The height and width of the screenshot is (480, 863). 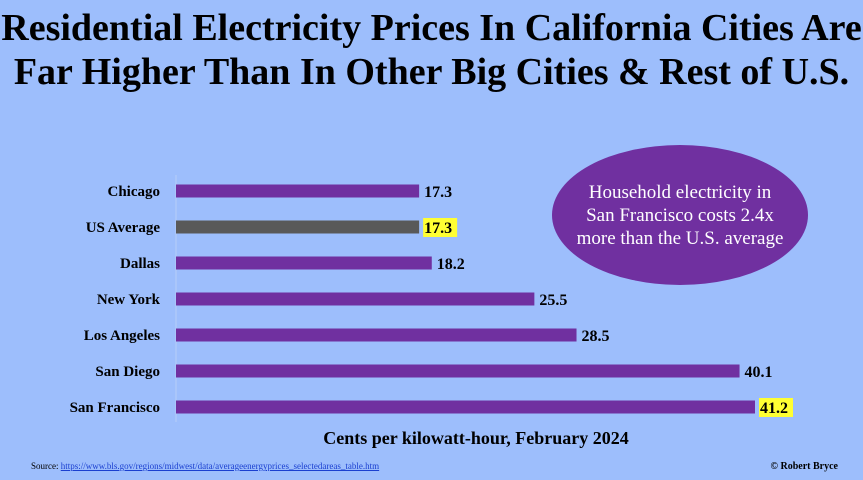 I want to click on x-axis-label: Cents per kilowatt-hour, February 2024, so click(x=476, y=438).